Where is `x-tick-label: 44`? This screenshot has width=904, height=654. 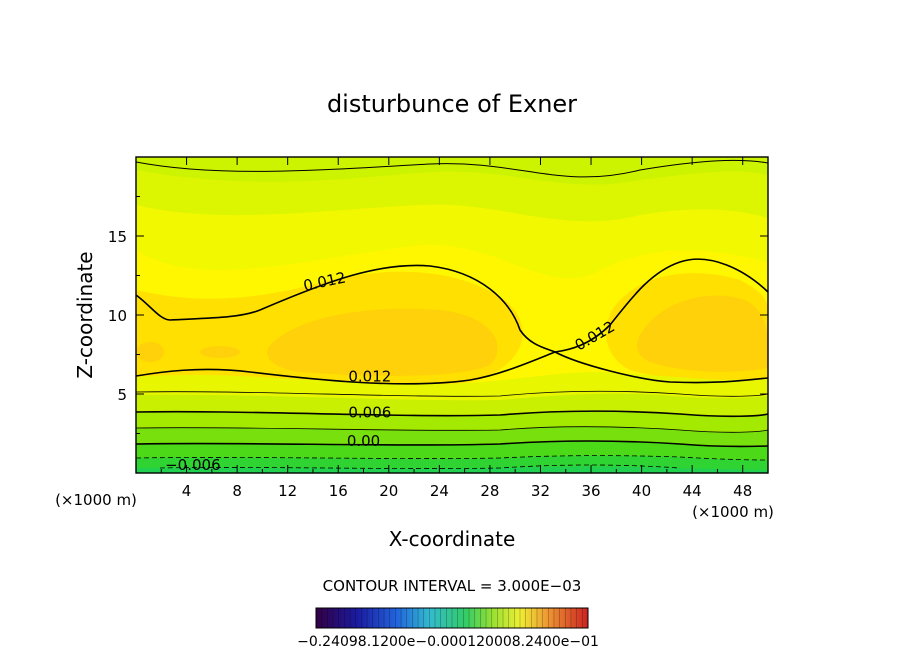
x-tick-label: 44 is located at coordinates (692, 491).